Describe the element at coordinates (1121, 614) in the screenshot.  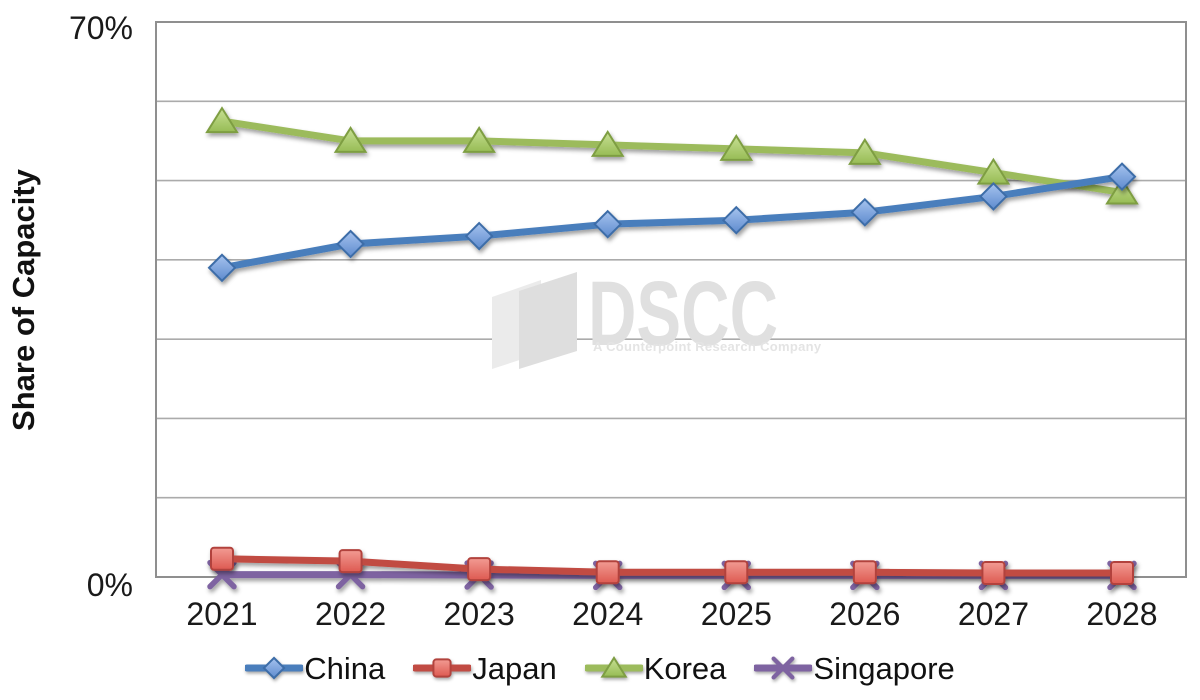
I see `x-tick-2028: 2028` at that location.